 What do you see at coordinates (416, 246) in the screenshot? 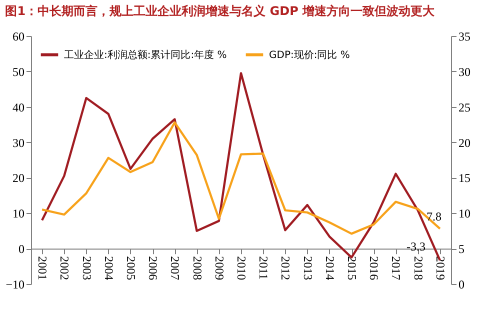
I see `data-label: -3.3` at bounding box center [416, 246].